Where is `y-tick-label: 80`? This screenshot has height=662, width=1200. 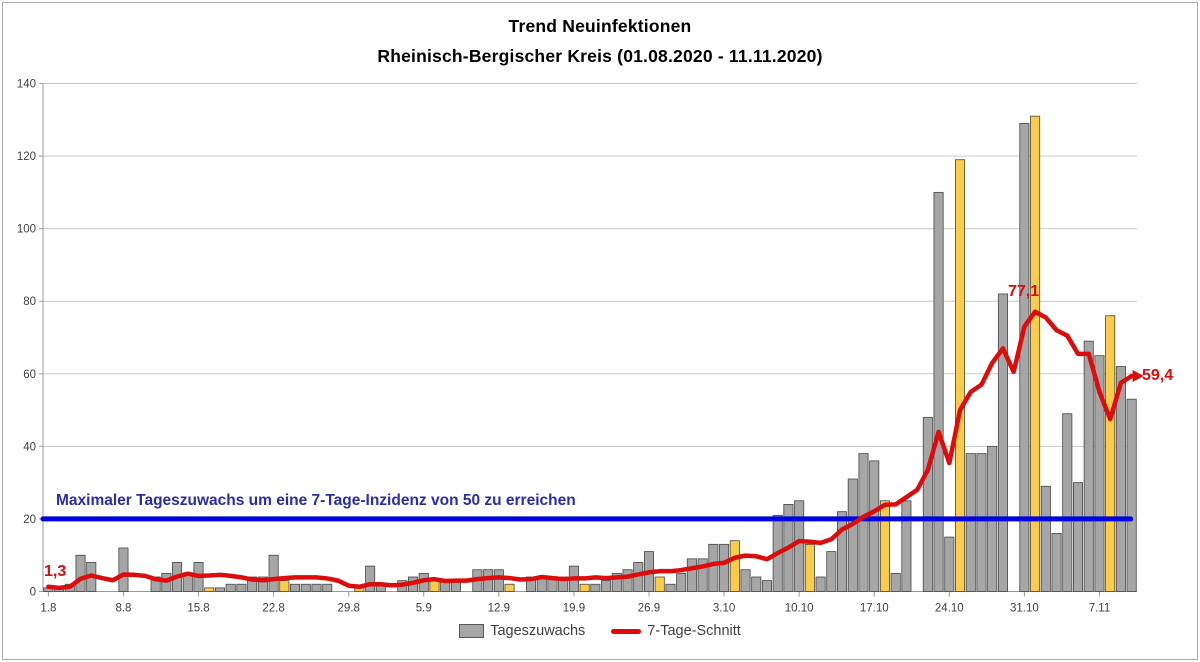
y-tick-label: 80 is located at coordinates (29, 302).